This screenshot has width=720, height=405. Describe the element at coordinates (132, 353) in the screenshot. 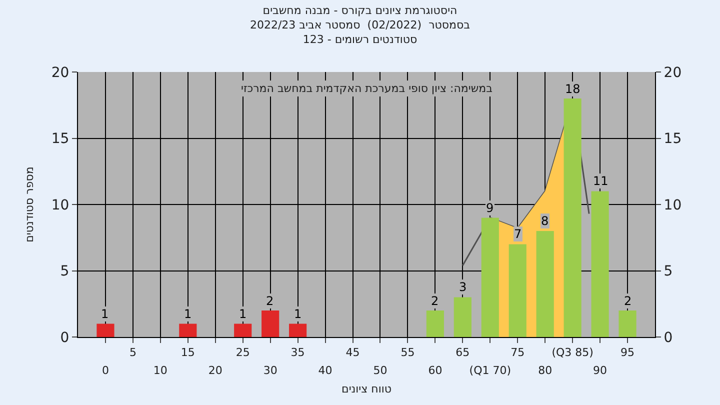

I see `x-tick-label: 5` at that location.